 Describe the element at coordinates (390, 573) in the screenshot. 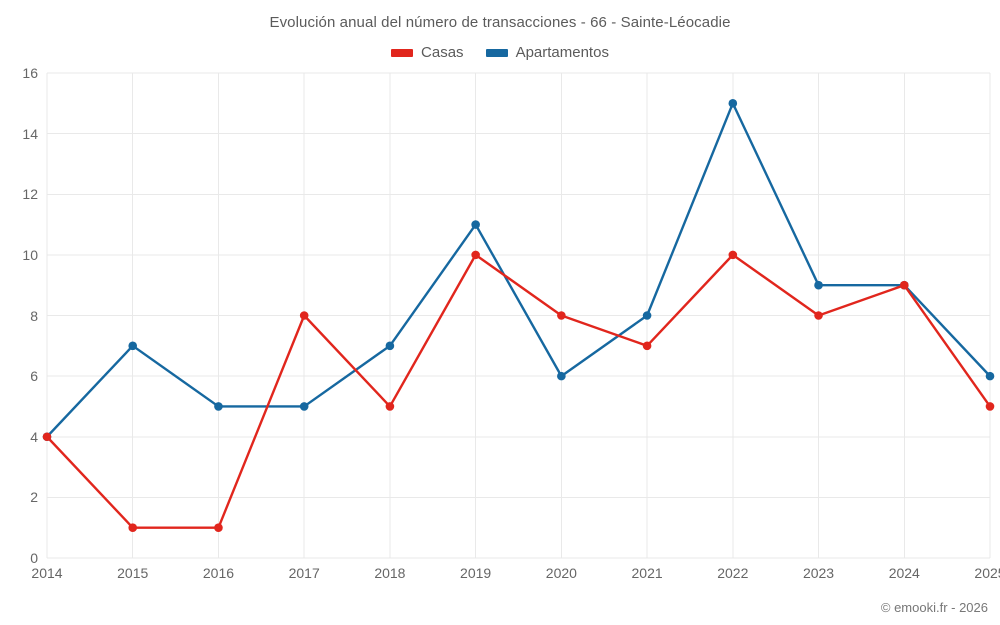

I see `x-axis-tick-label: 2018` at that location.